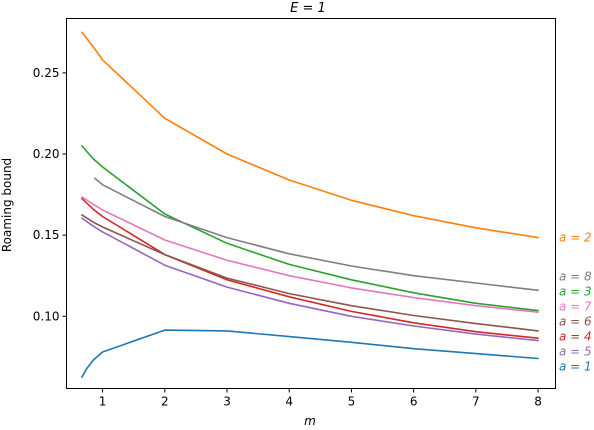  Describe the element at coordinates (538, 402) in the screenshot. I see `x-tick-label: 8` at that location.